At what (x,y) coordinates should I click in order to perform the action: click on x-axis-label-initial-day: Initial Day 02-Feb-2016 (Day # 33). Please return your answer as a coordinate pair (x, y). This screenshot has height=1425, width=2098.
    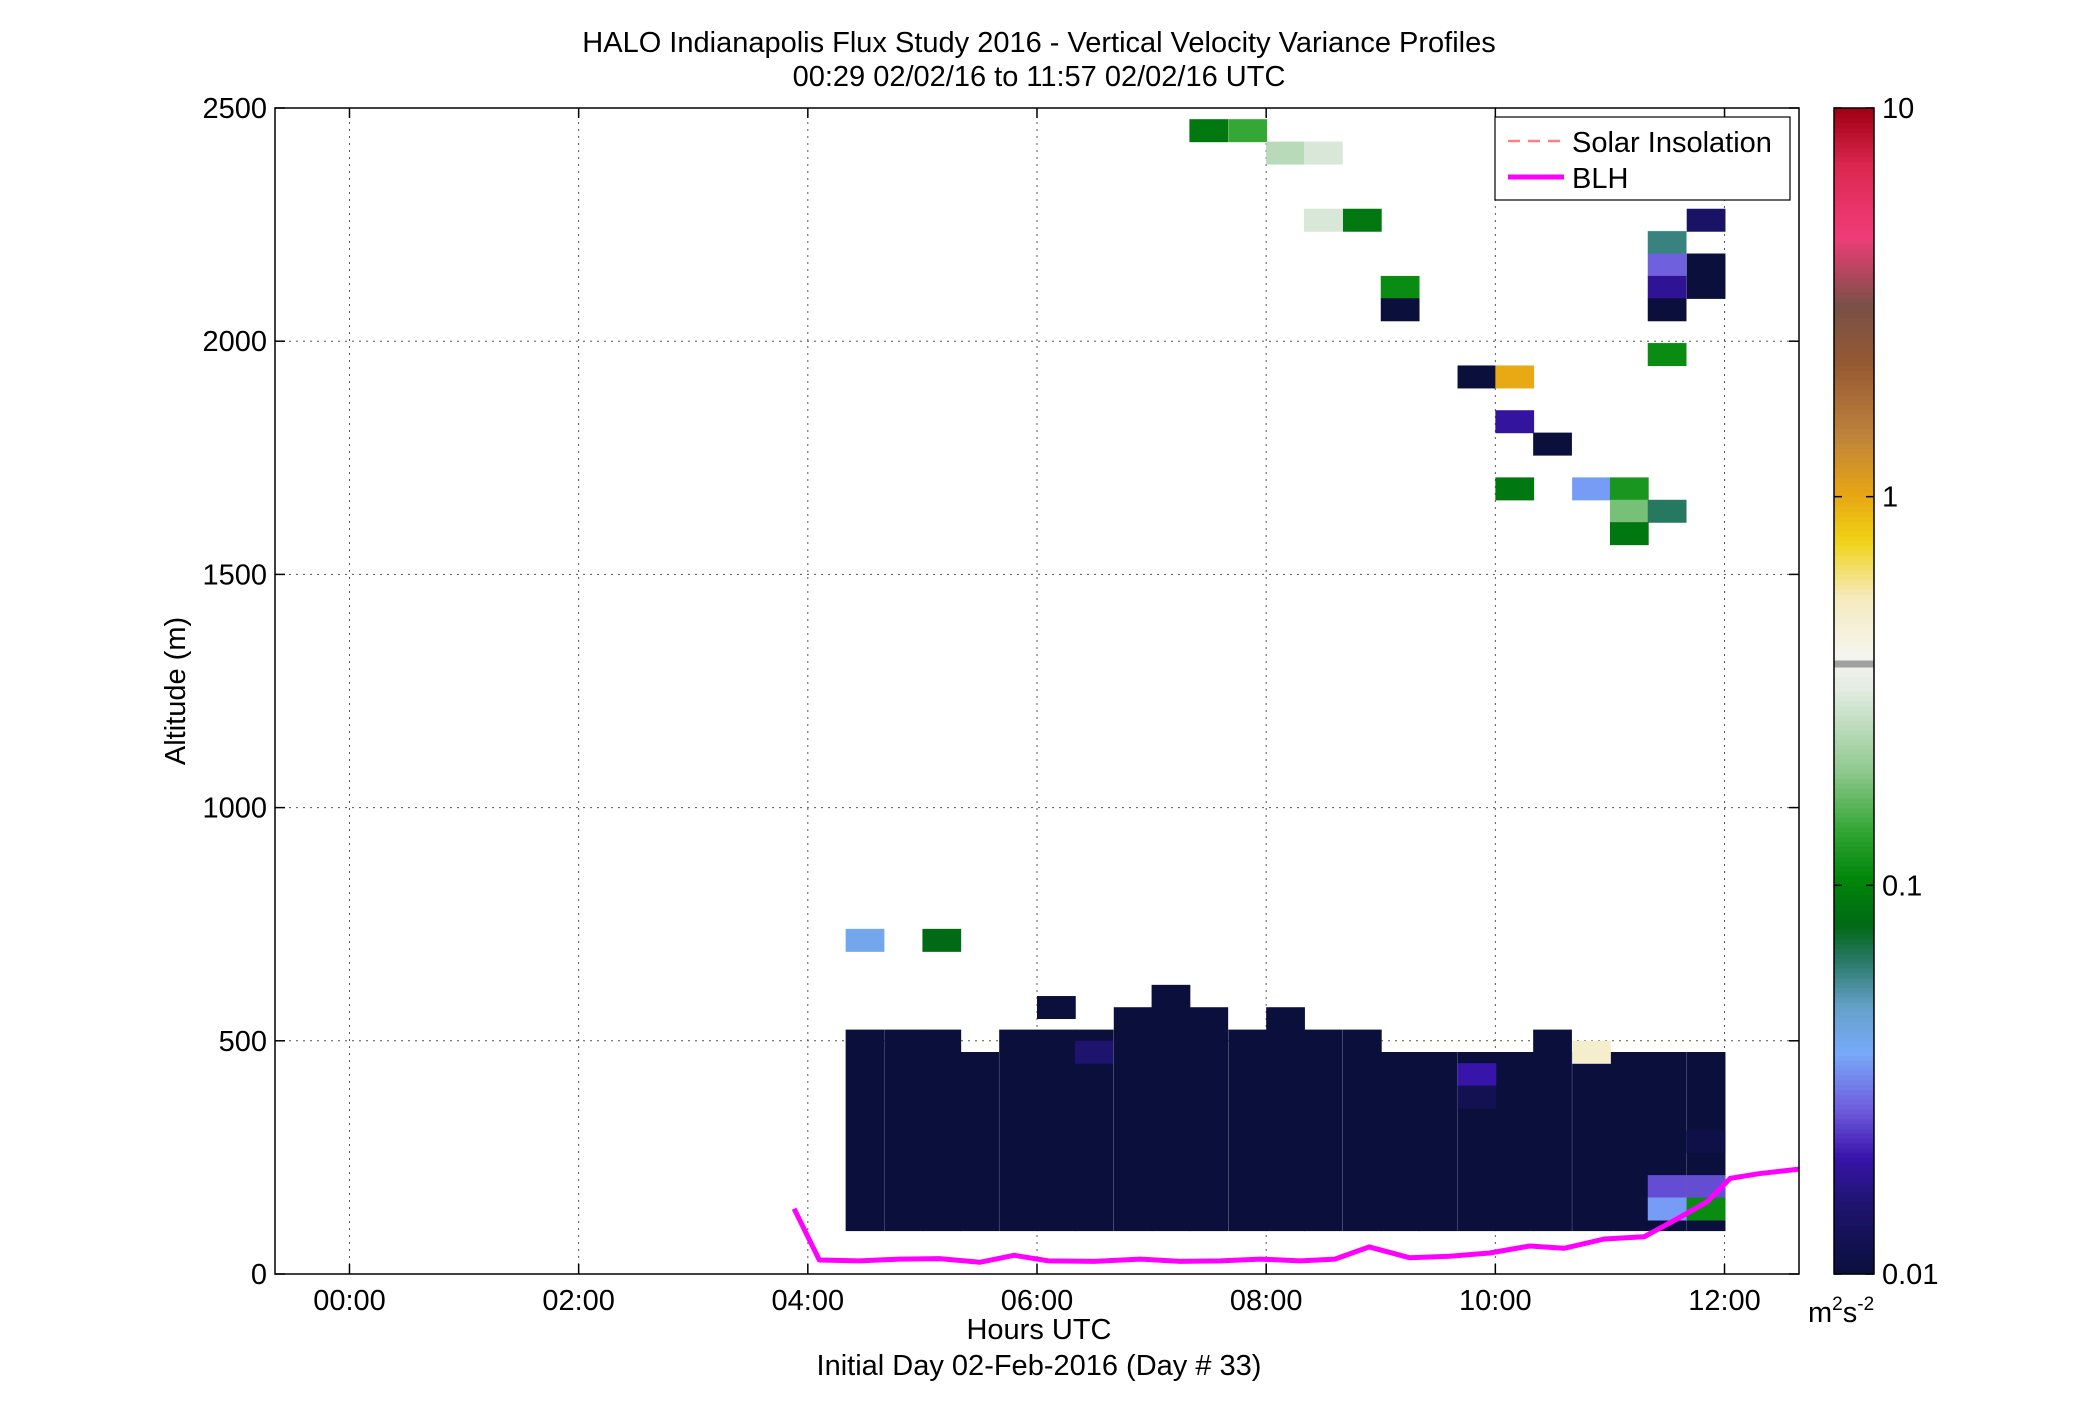
    Looking at the image, I should click on (1039, 1366).